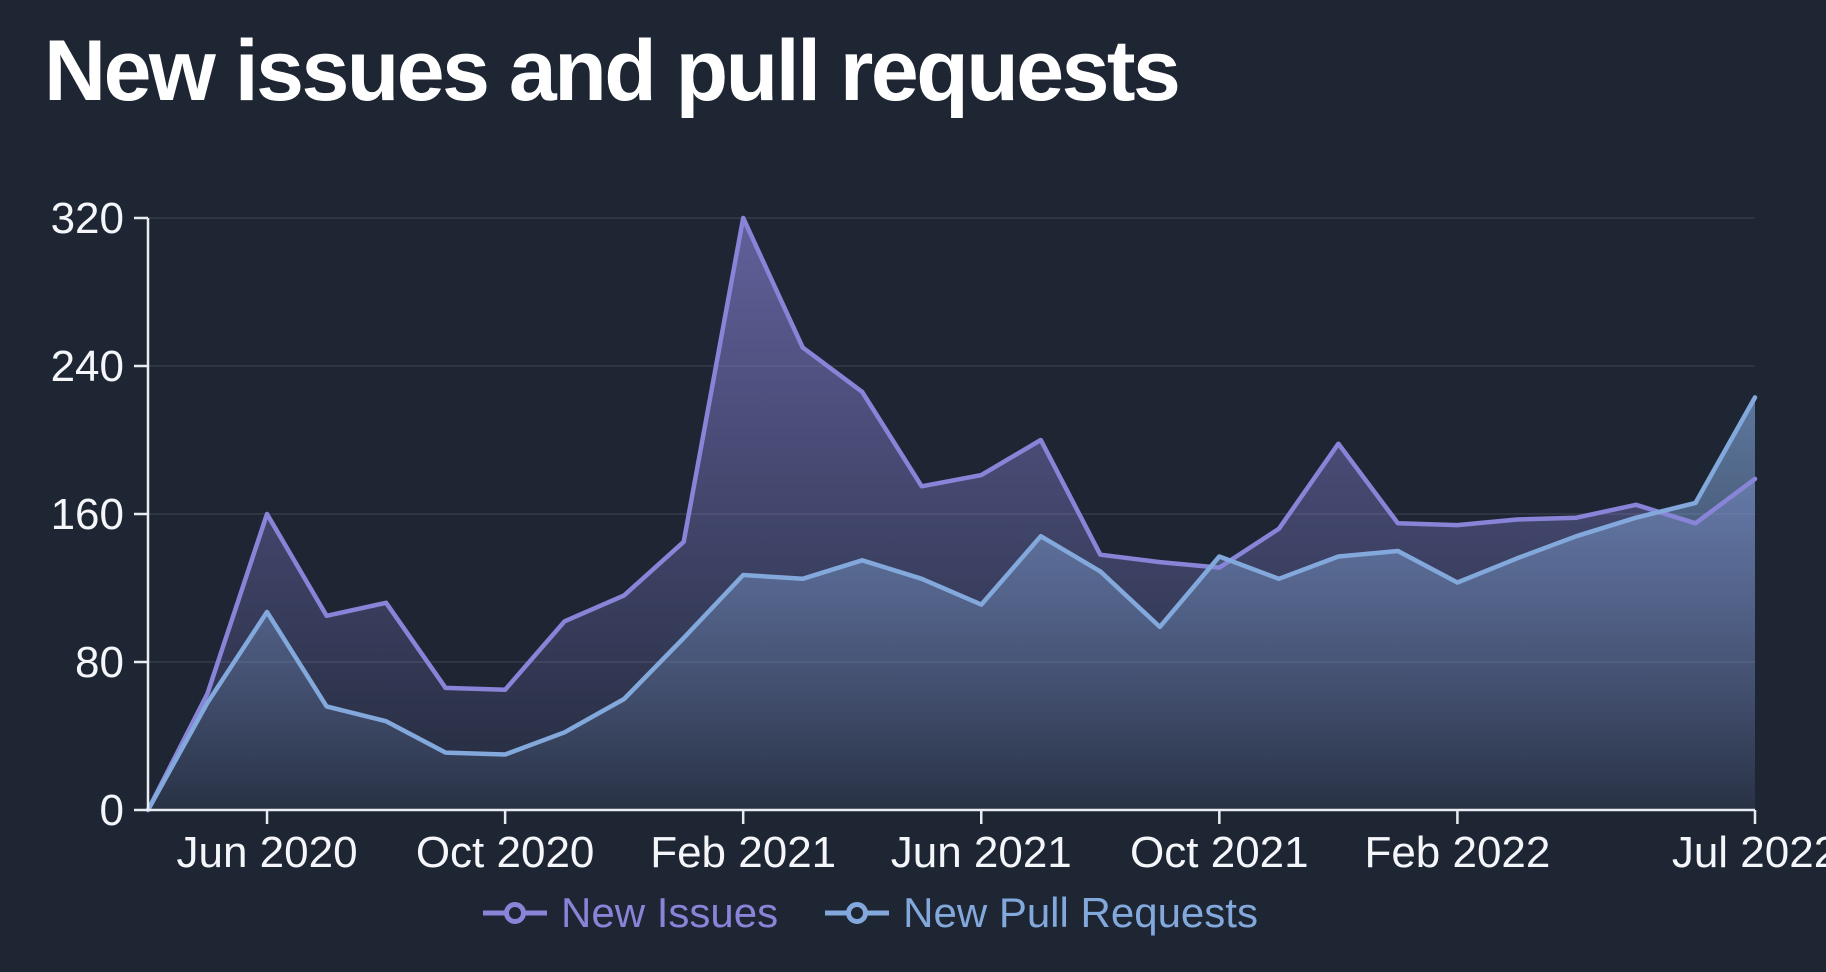  I want to click on y-tick-label-0: 0, so click(112, 810).